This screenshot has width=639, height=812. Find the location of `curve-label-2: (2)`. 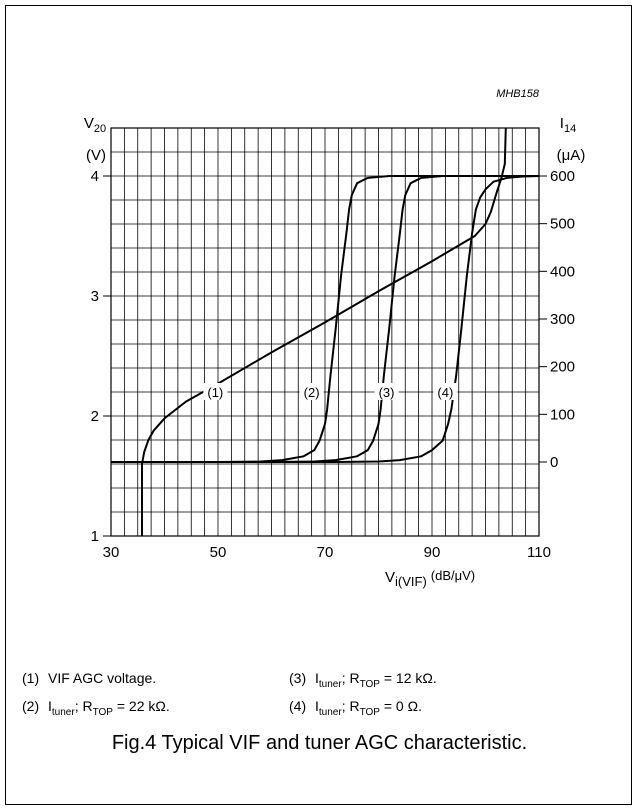

curve-label-2: (2) is located at coordinates (312, 392).